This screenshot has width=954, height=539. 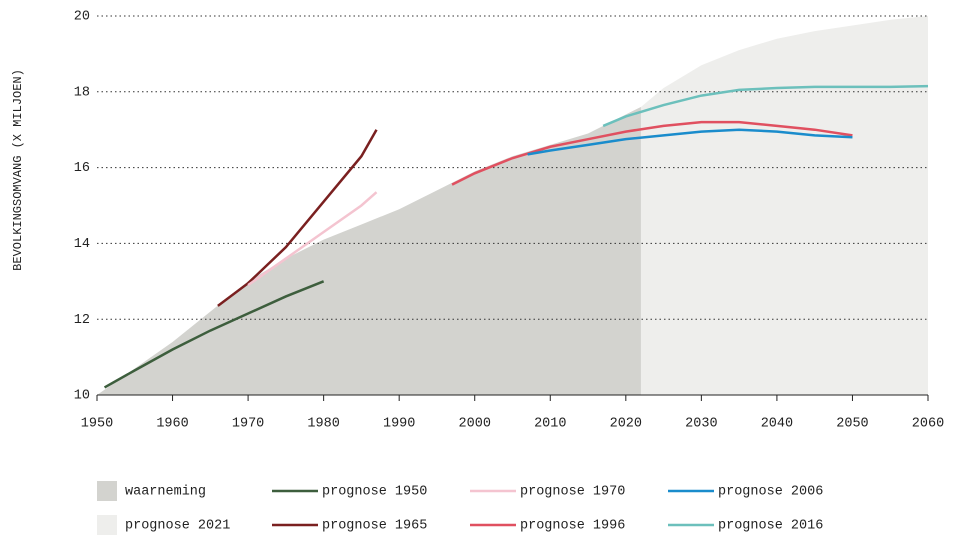 What do you see at coordinates (82, 244) in the screenshot?
I see `y-tick-label: 14` at bounding box center [82, 244].